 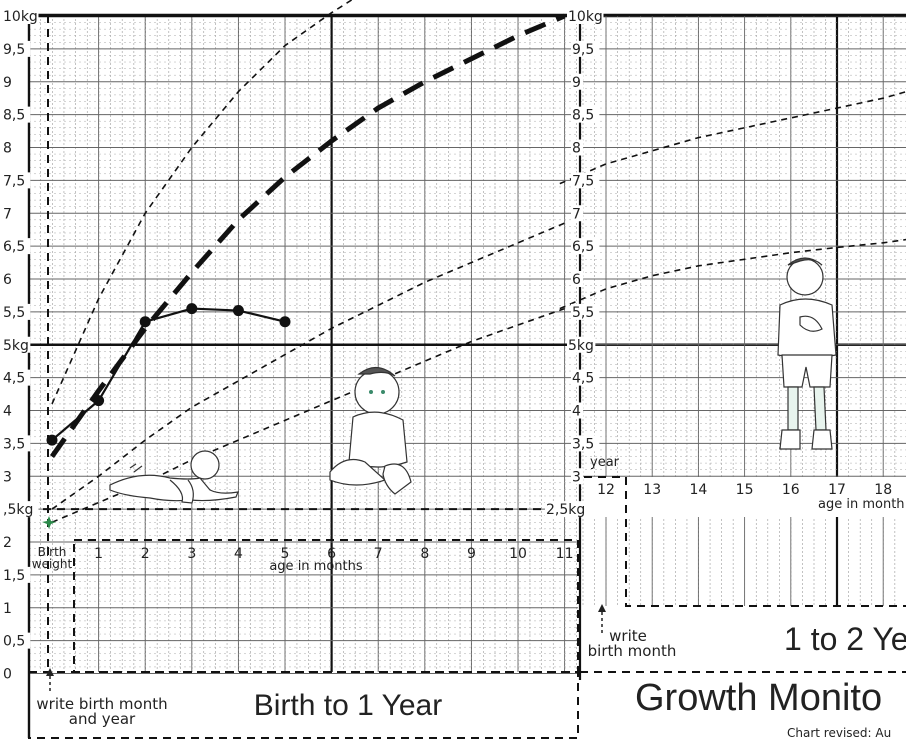 I want to click on right-y-tick-label: 3, so click(x=576, y=477).